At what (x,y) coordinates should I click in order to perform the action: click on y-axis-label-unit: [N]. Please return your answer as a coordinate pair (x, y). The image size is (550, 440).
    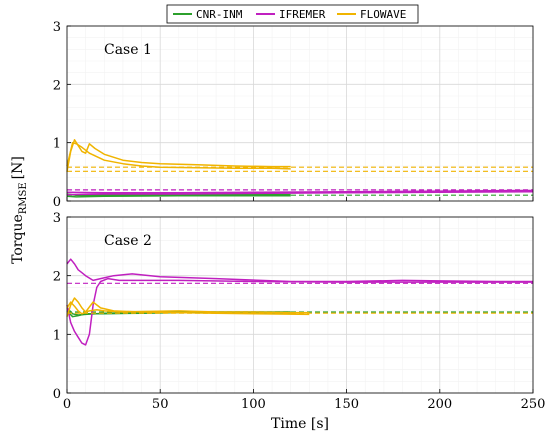
    Looking at the image, I should click on (18, 167).